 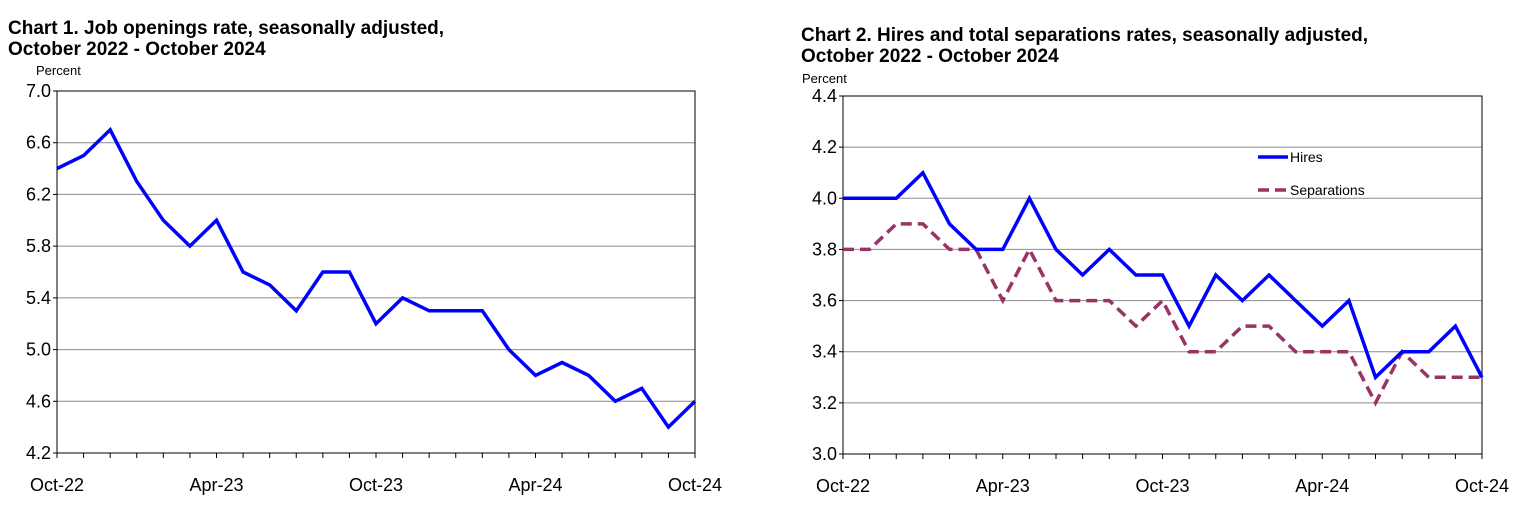 I want to click on chart-1-ytick-label: 5.0, so click(x=38, y=350).